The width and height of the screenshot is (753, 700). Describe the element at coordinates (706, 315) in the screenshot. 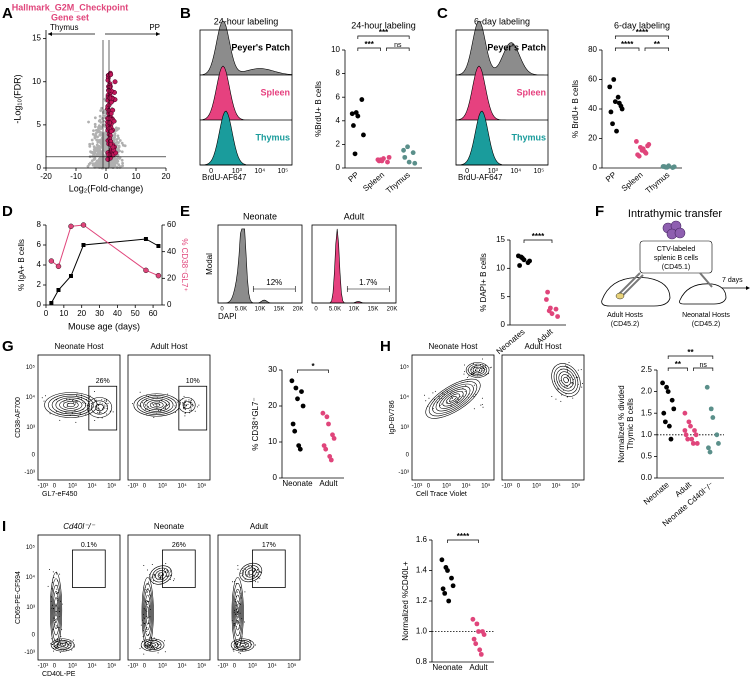

I see `host-label: Neonatal Hosts` at that location.